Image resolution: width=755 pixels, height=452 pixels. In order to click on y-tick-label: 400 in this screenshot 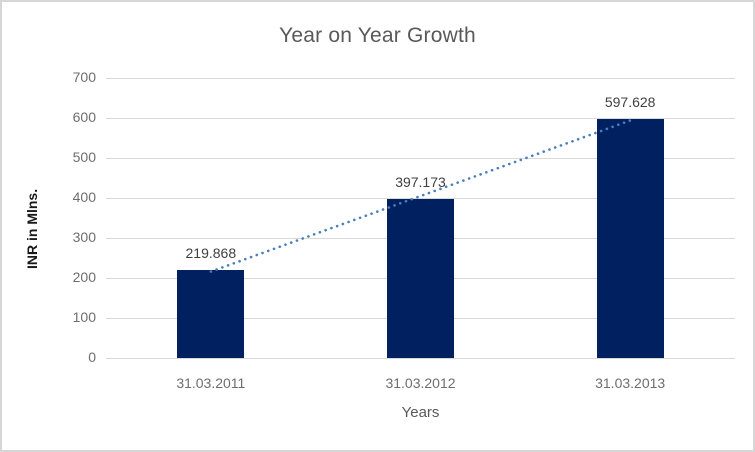, I will do `click(84, 197)`.